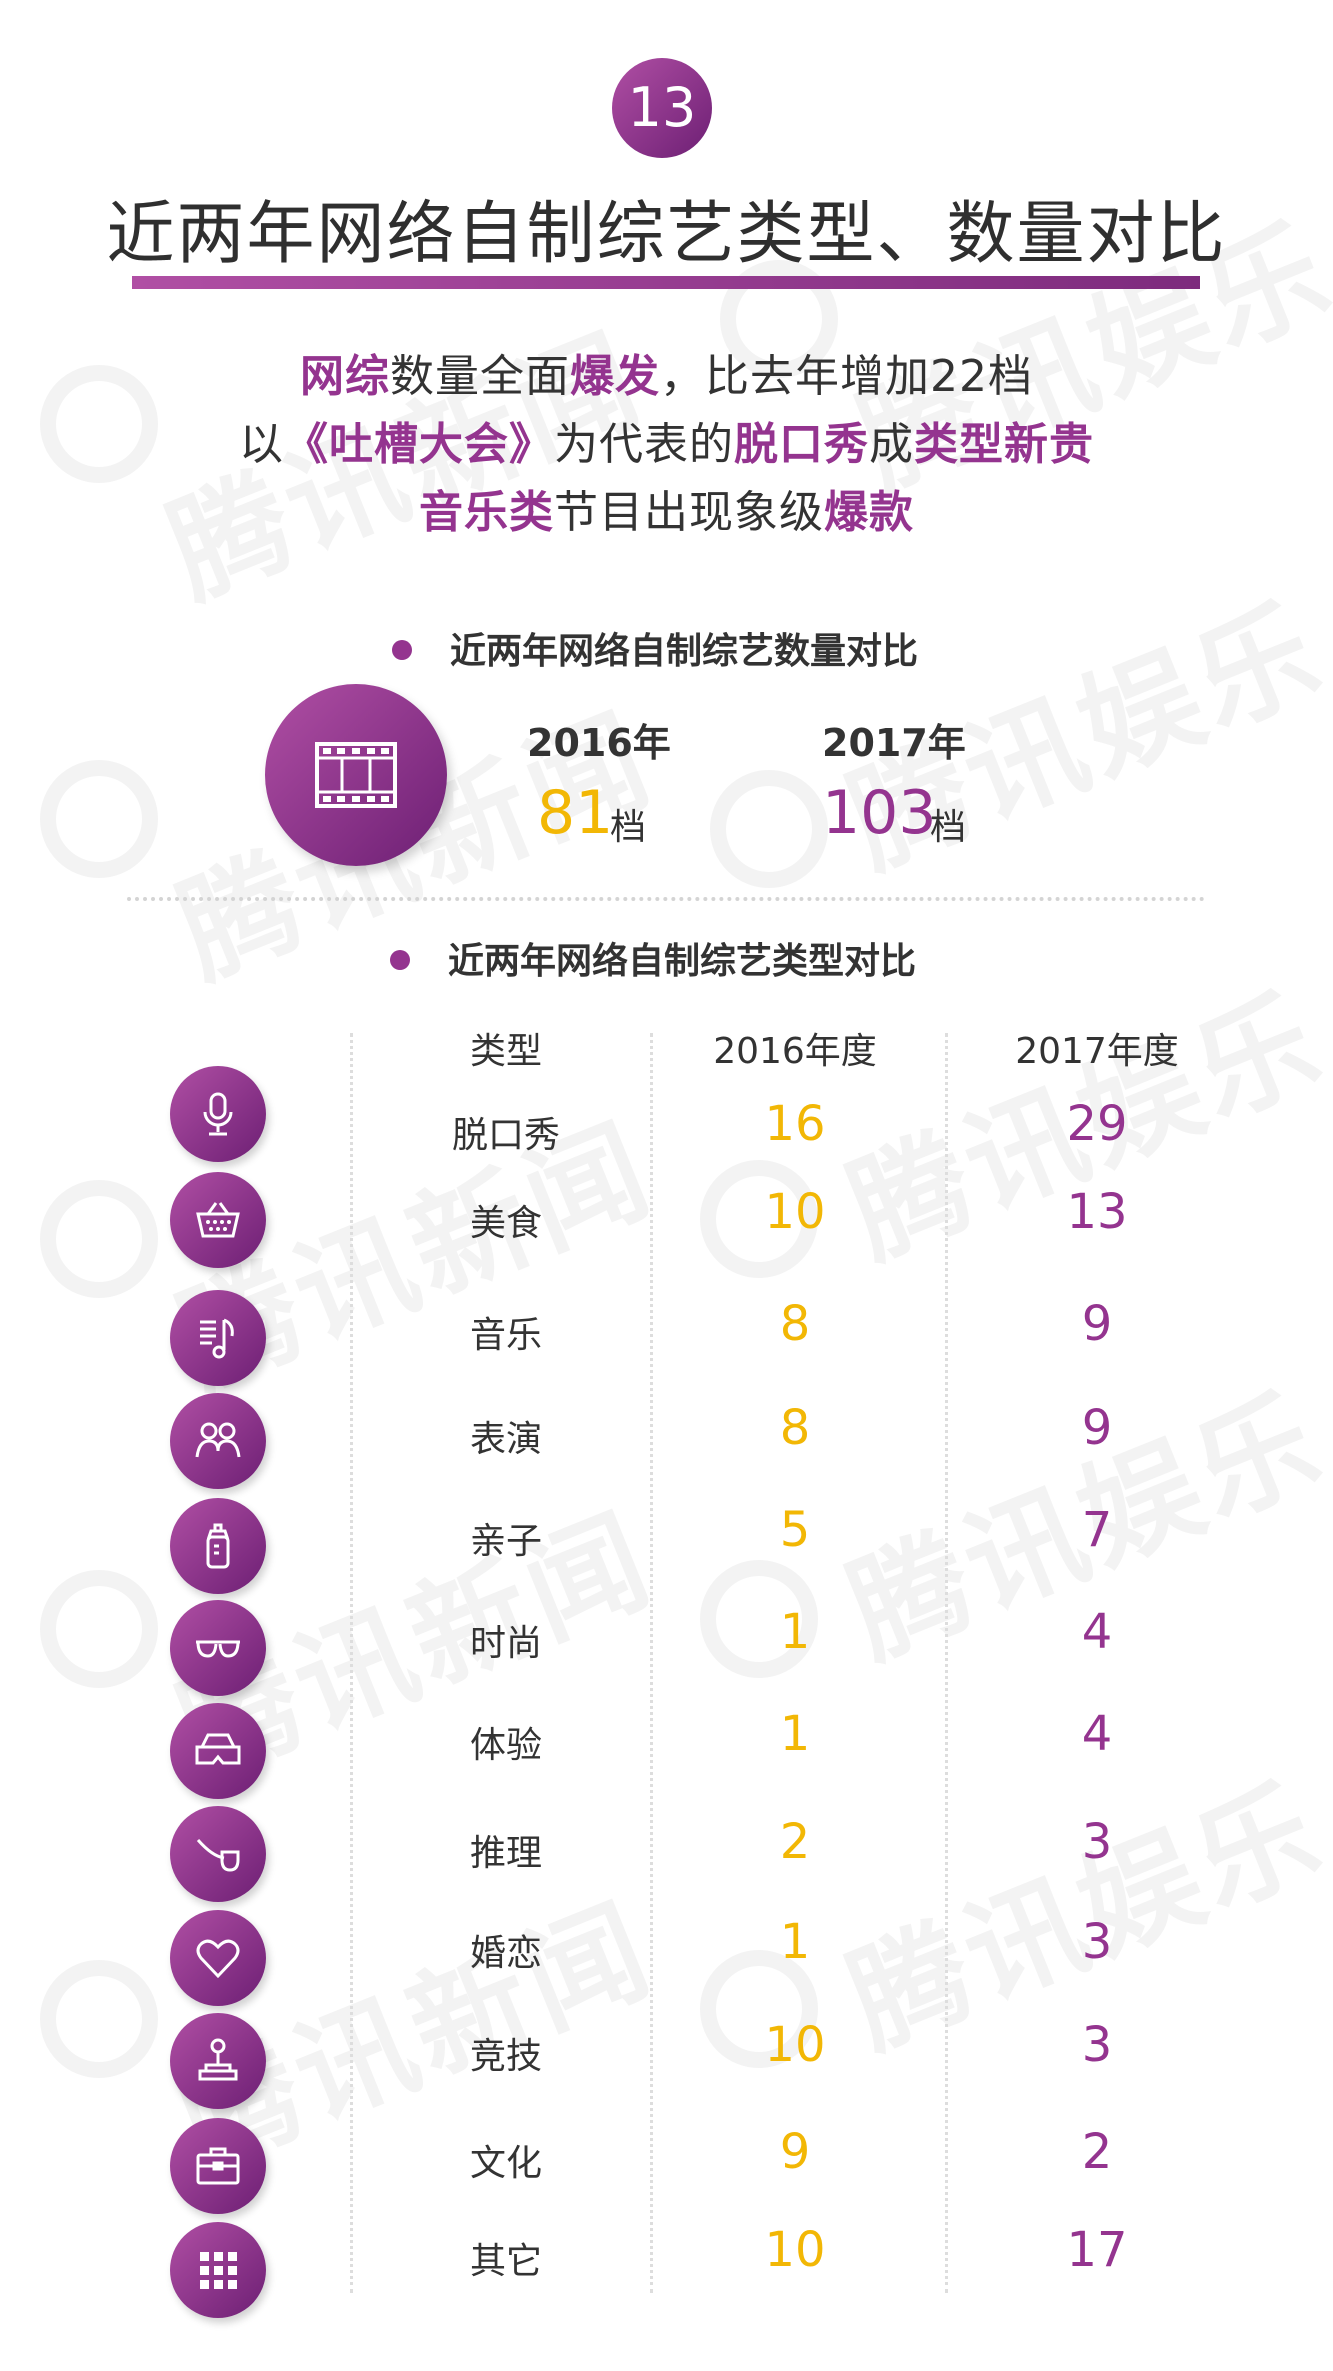 The image size is (1333, 2371). I want to click on page-number-badge: 13, so click(662, 108).